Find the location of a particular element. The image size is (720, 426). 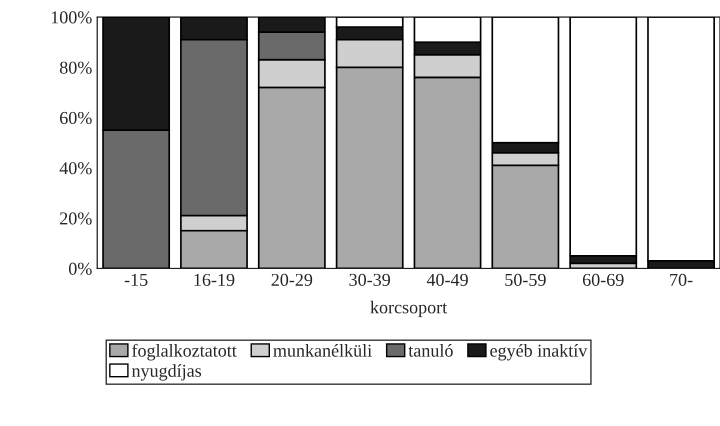

x-tick-label: 70- is located at coordinates (681, 280).